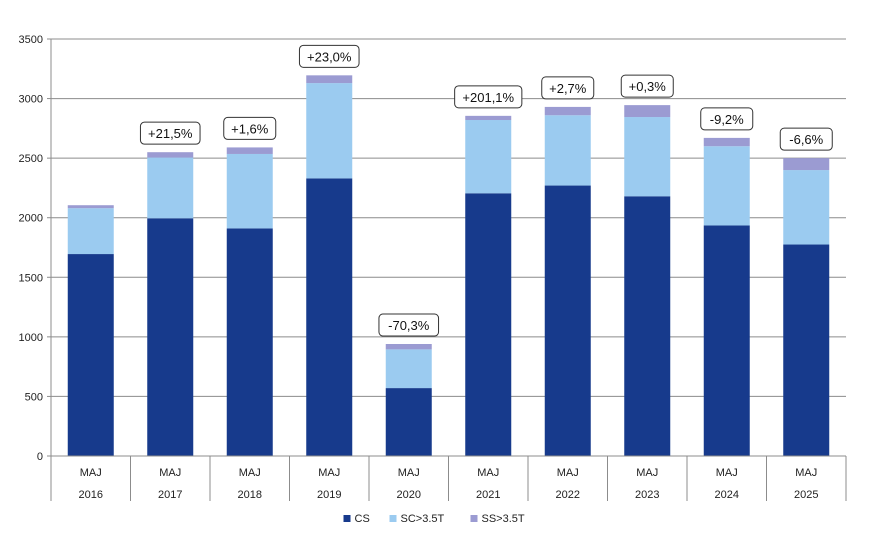 The image size is (885, 557). I want to click on annotation-label: +21,5%, so click(170, 133).